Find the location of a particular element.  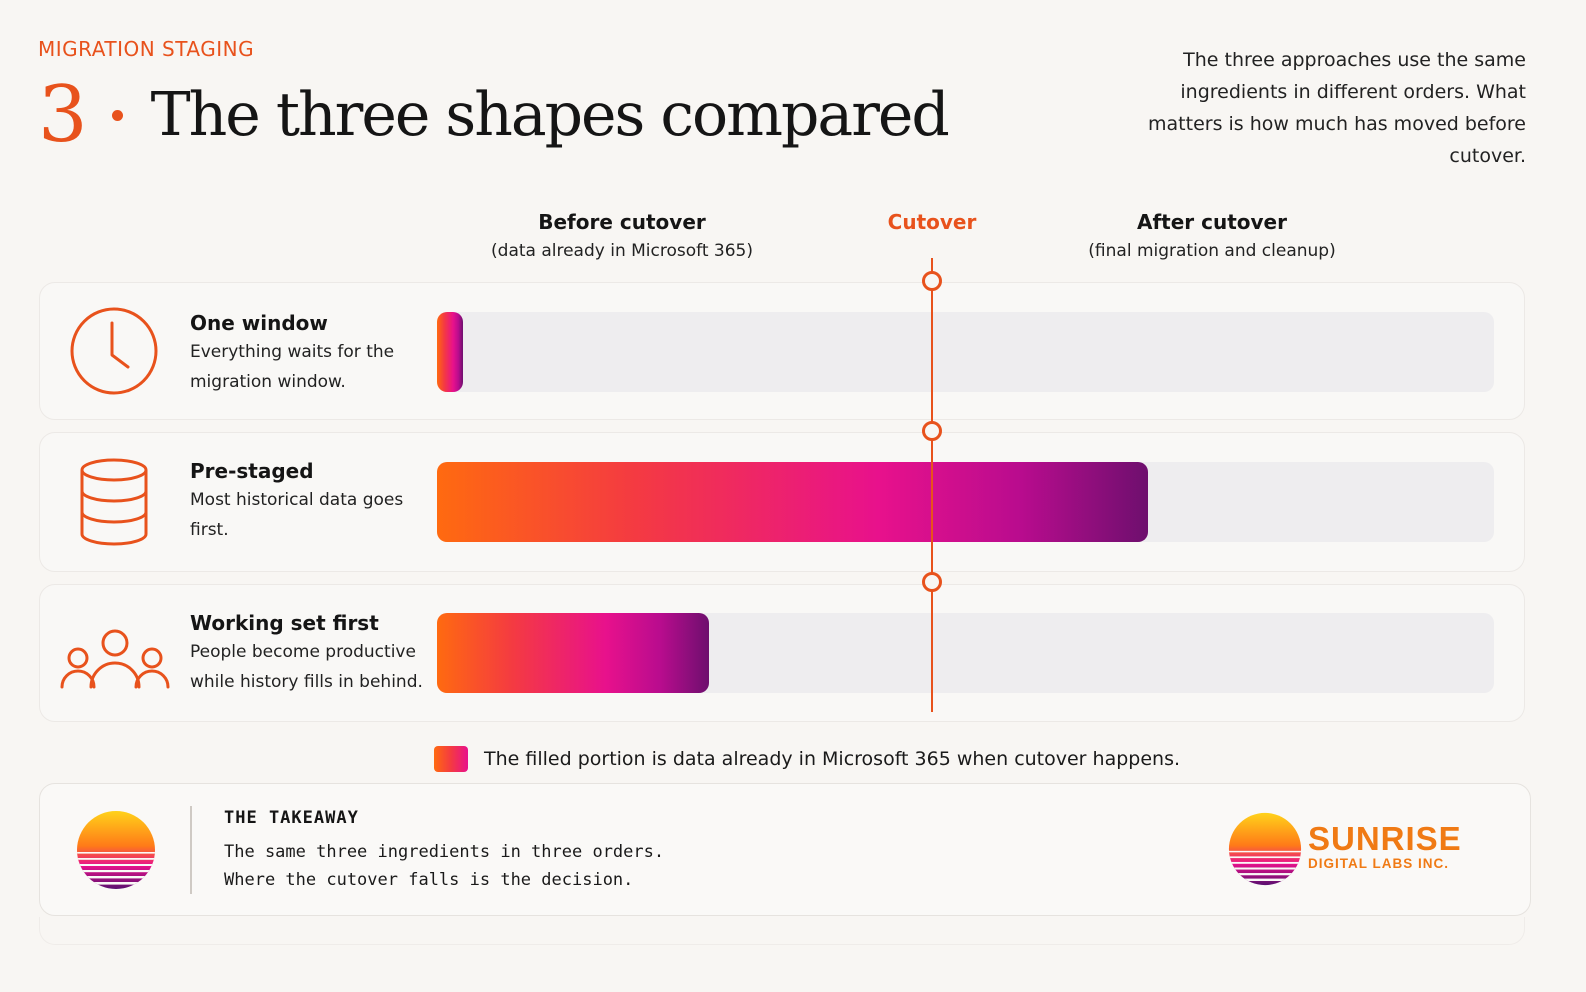

brand-wordmark: SUNRISE DIGITAL LABS INC. is located at coordinates (1385, 847).